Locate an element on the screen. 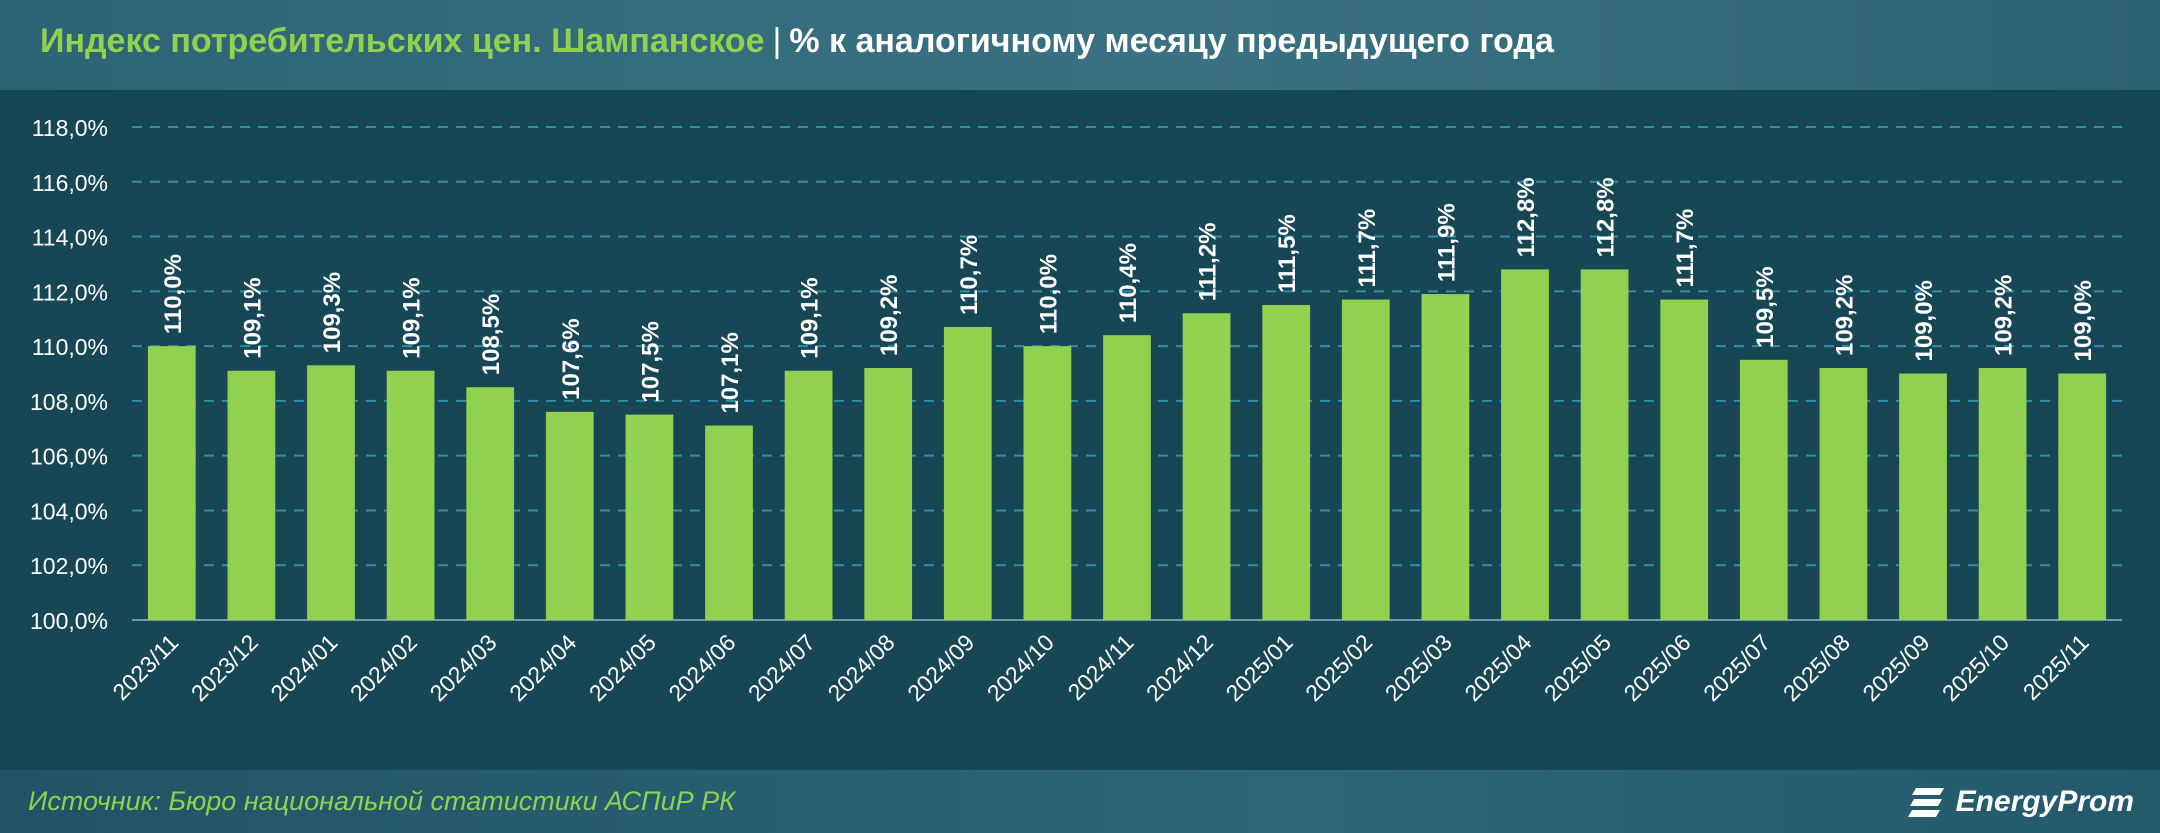  x-tick-label: 2025/01 is located at coordinates (1259, 667).